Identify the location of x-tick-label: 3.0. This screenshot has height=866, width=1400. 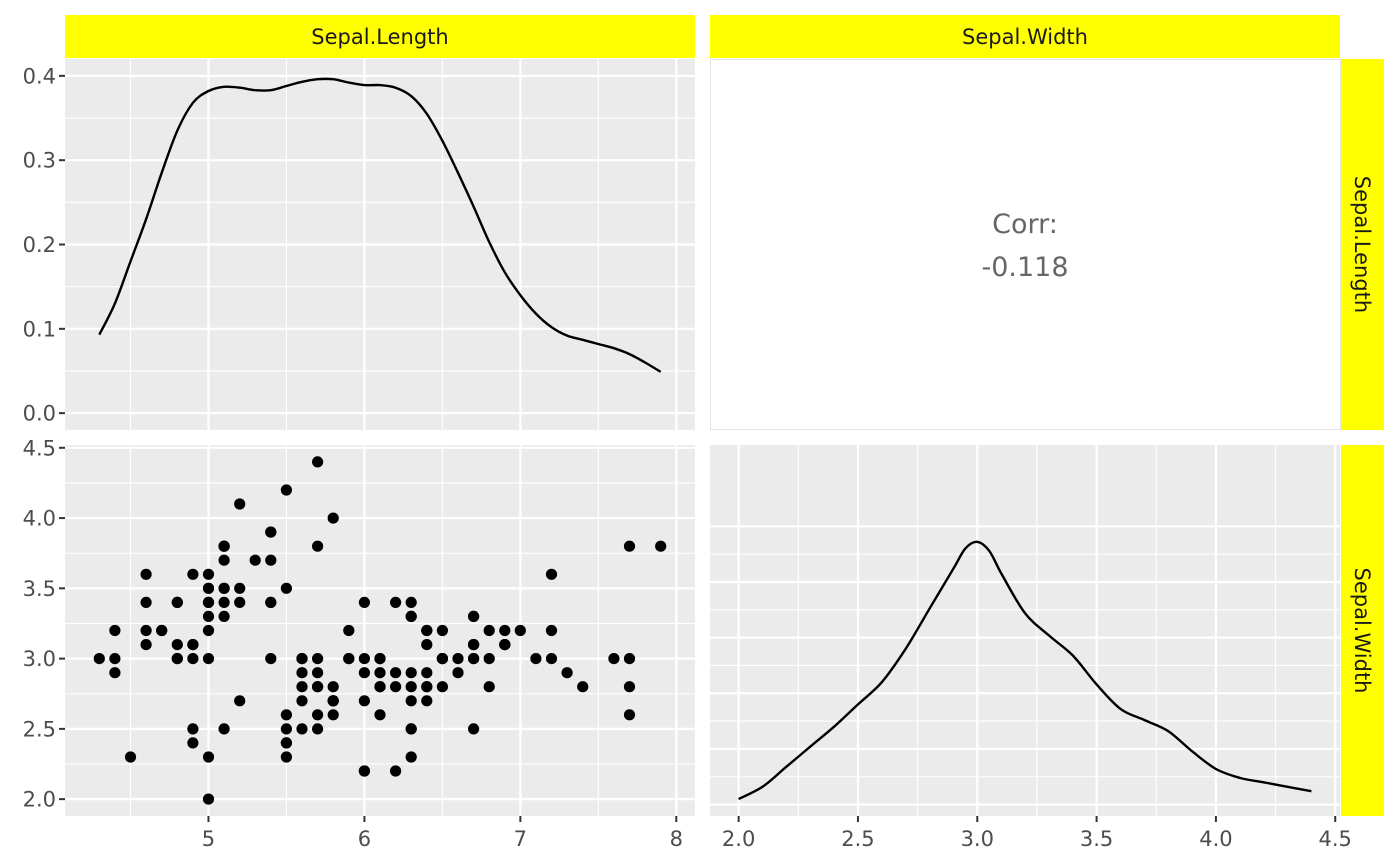
(977, 839).